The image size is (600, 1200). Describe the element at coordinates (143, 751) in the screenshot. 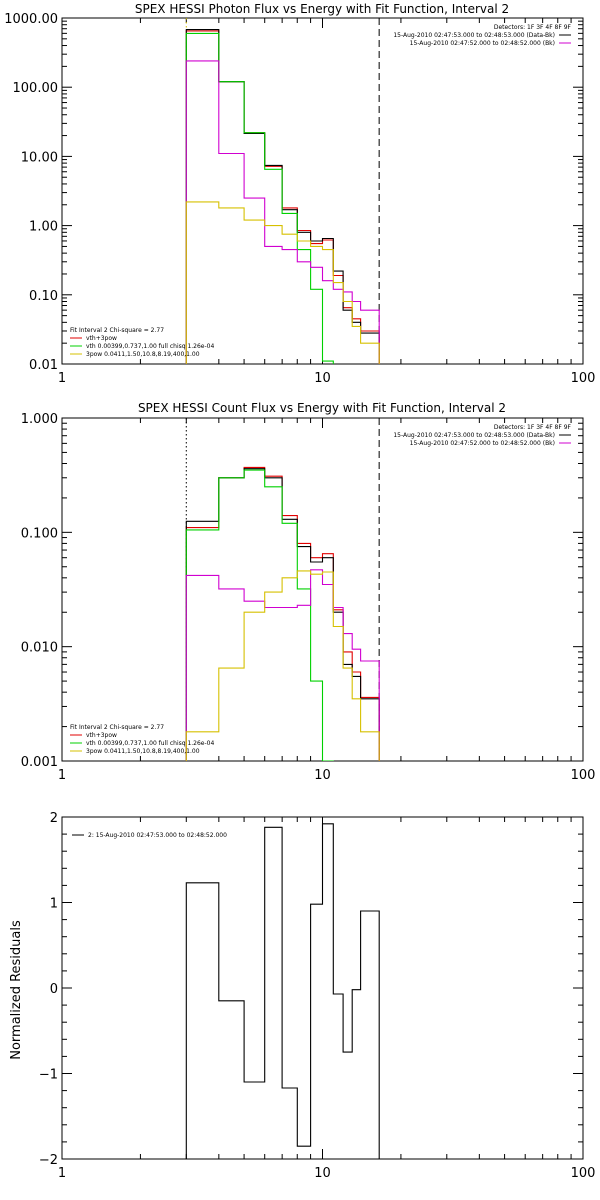

I see `count-flux-legend-entry-2: 3pow 0.0411,1.50,10.8,8.19,400,1.00` at that location.